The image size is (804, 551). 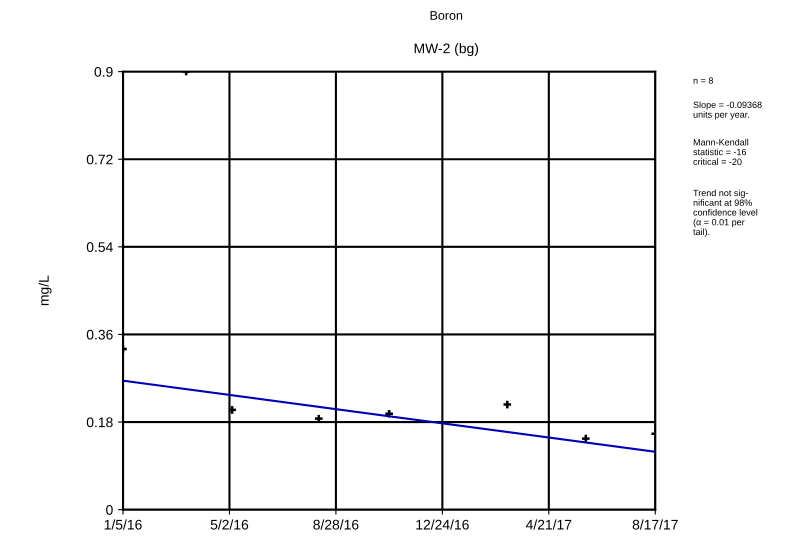 I want to click on chart-title: Boron, so click(x=446, y=15).